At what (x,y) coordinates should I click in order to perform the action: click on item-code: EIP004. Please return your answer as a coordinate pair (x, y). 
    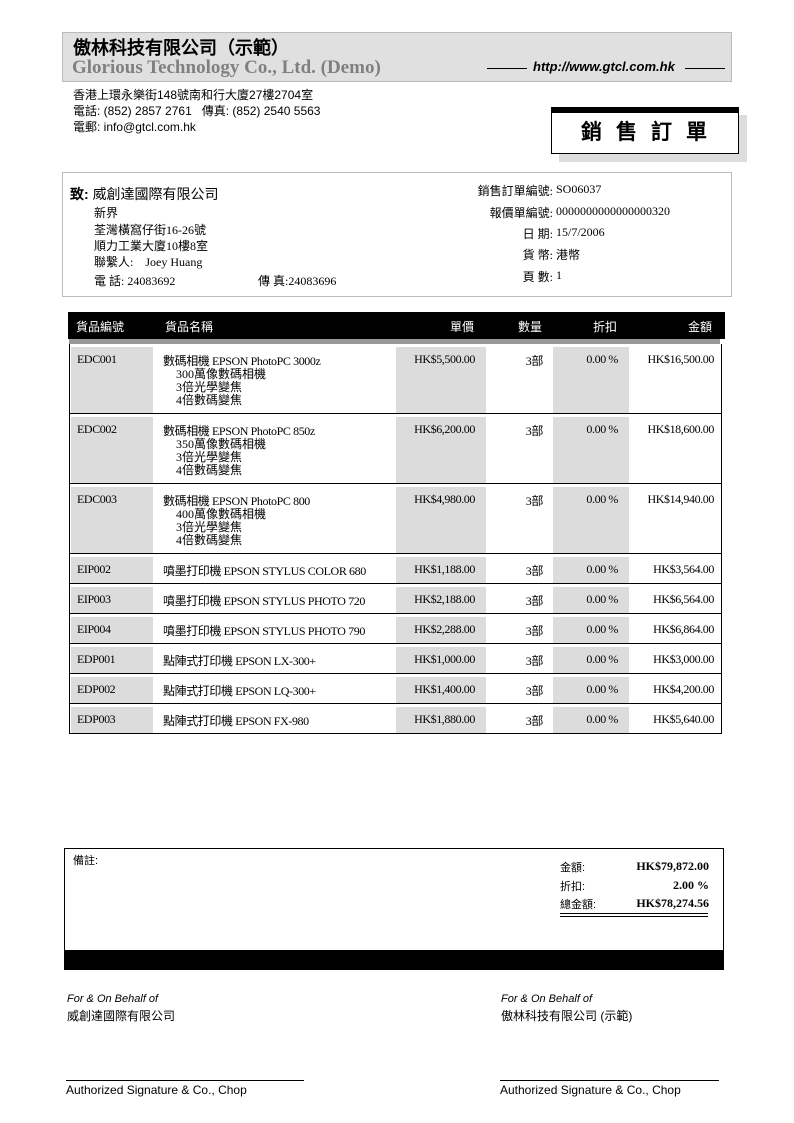
    Looking at the image, I should click on (94, 629).